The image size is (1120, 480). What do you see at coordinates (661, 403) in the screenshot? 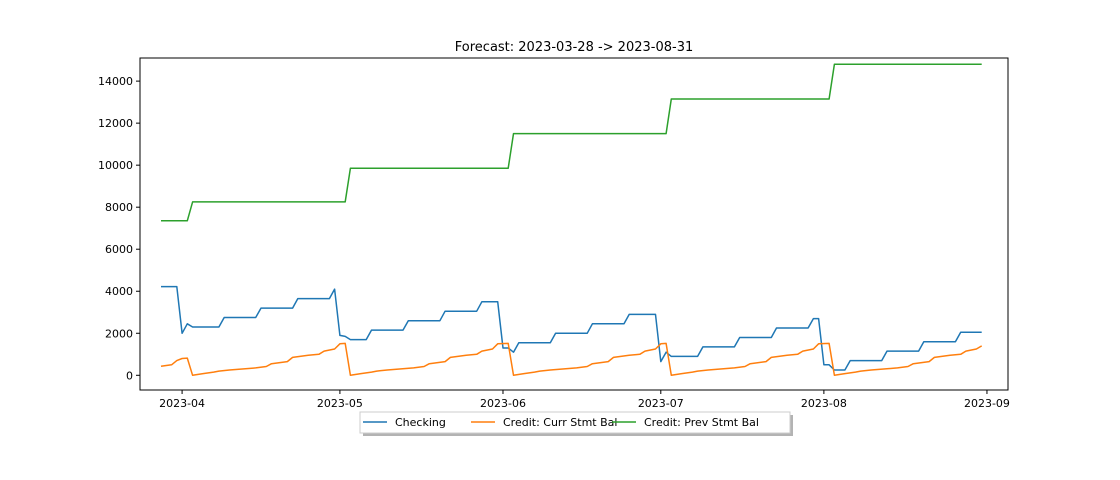
I see `x-tick-label: 2023-07` at bounding box center [661, 403].